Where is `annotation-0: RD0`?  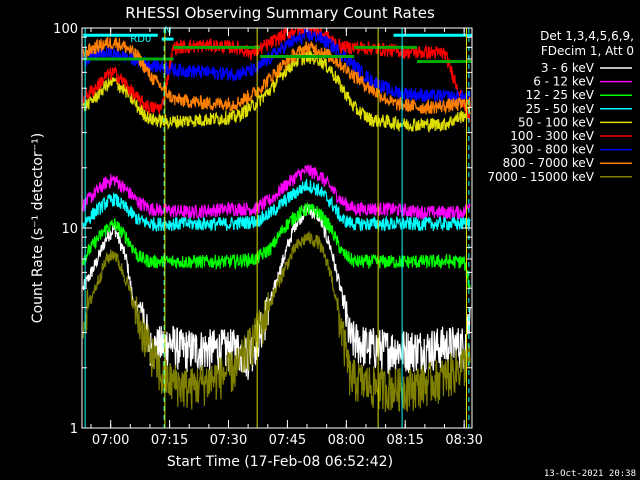 annotation-0: RD0 is located at coordinates (140, 39).